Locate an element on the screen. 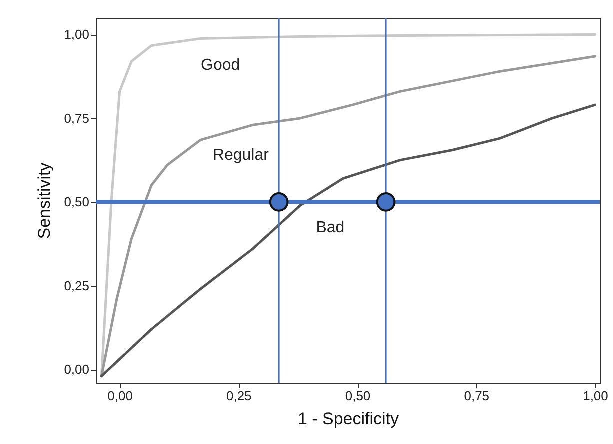 This screenshot has height=444, width=613. y-tick-label: 0,75 is located at coordinates (77, 118).